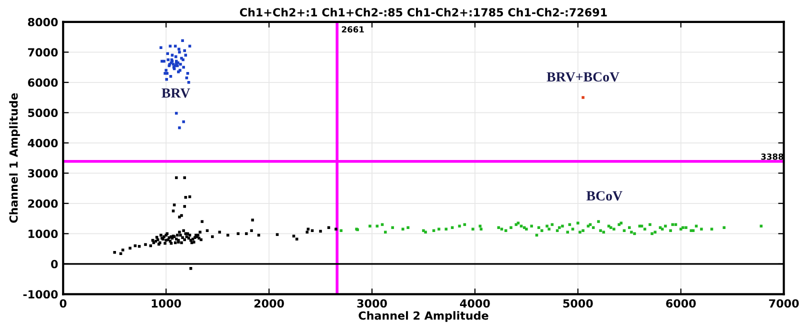 This screenshot has width=799, height=332. What do you see at coordinates (423, 12) in the screenshot?
I see `chart-title: Ch1+Ch2+:1 Ch1+Ch2-:85 Ch1-Ch2+:1785 Ch1-Ch2-:72691` at bounding box center [423, 12].